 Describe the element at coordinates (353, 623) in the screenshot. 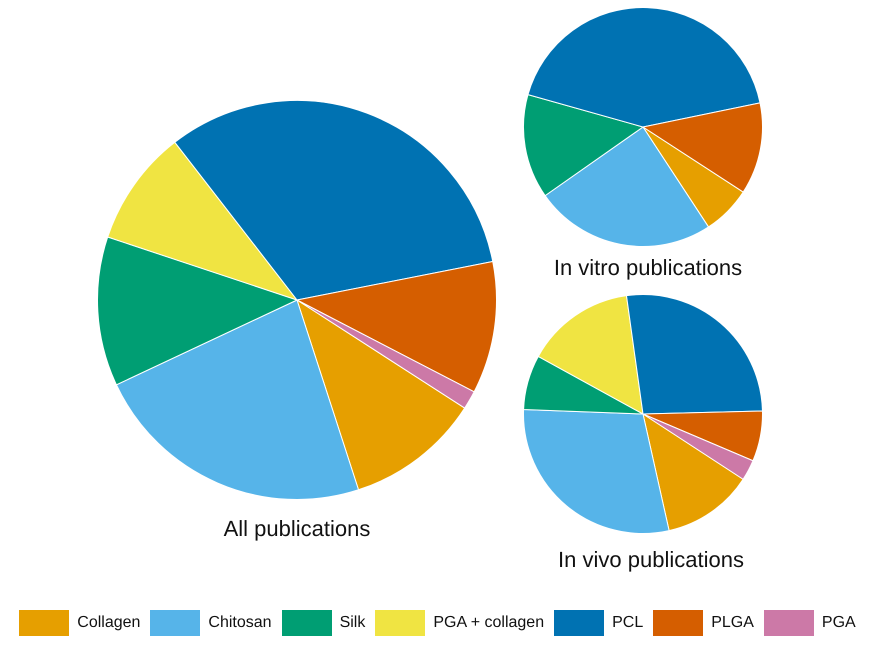

I see `legend-label: Silk` at that location.